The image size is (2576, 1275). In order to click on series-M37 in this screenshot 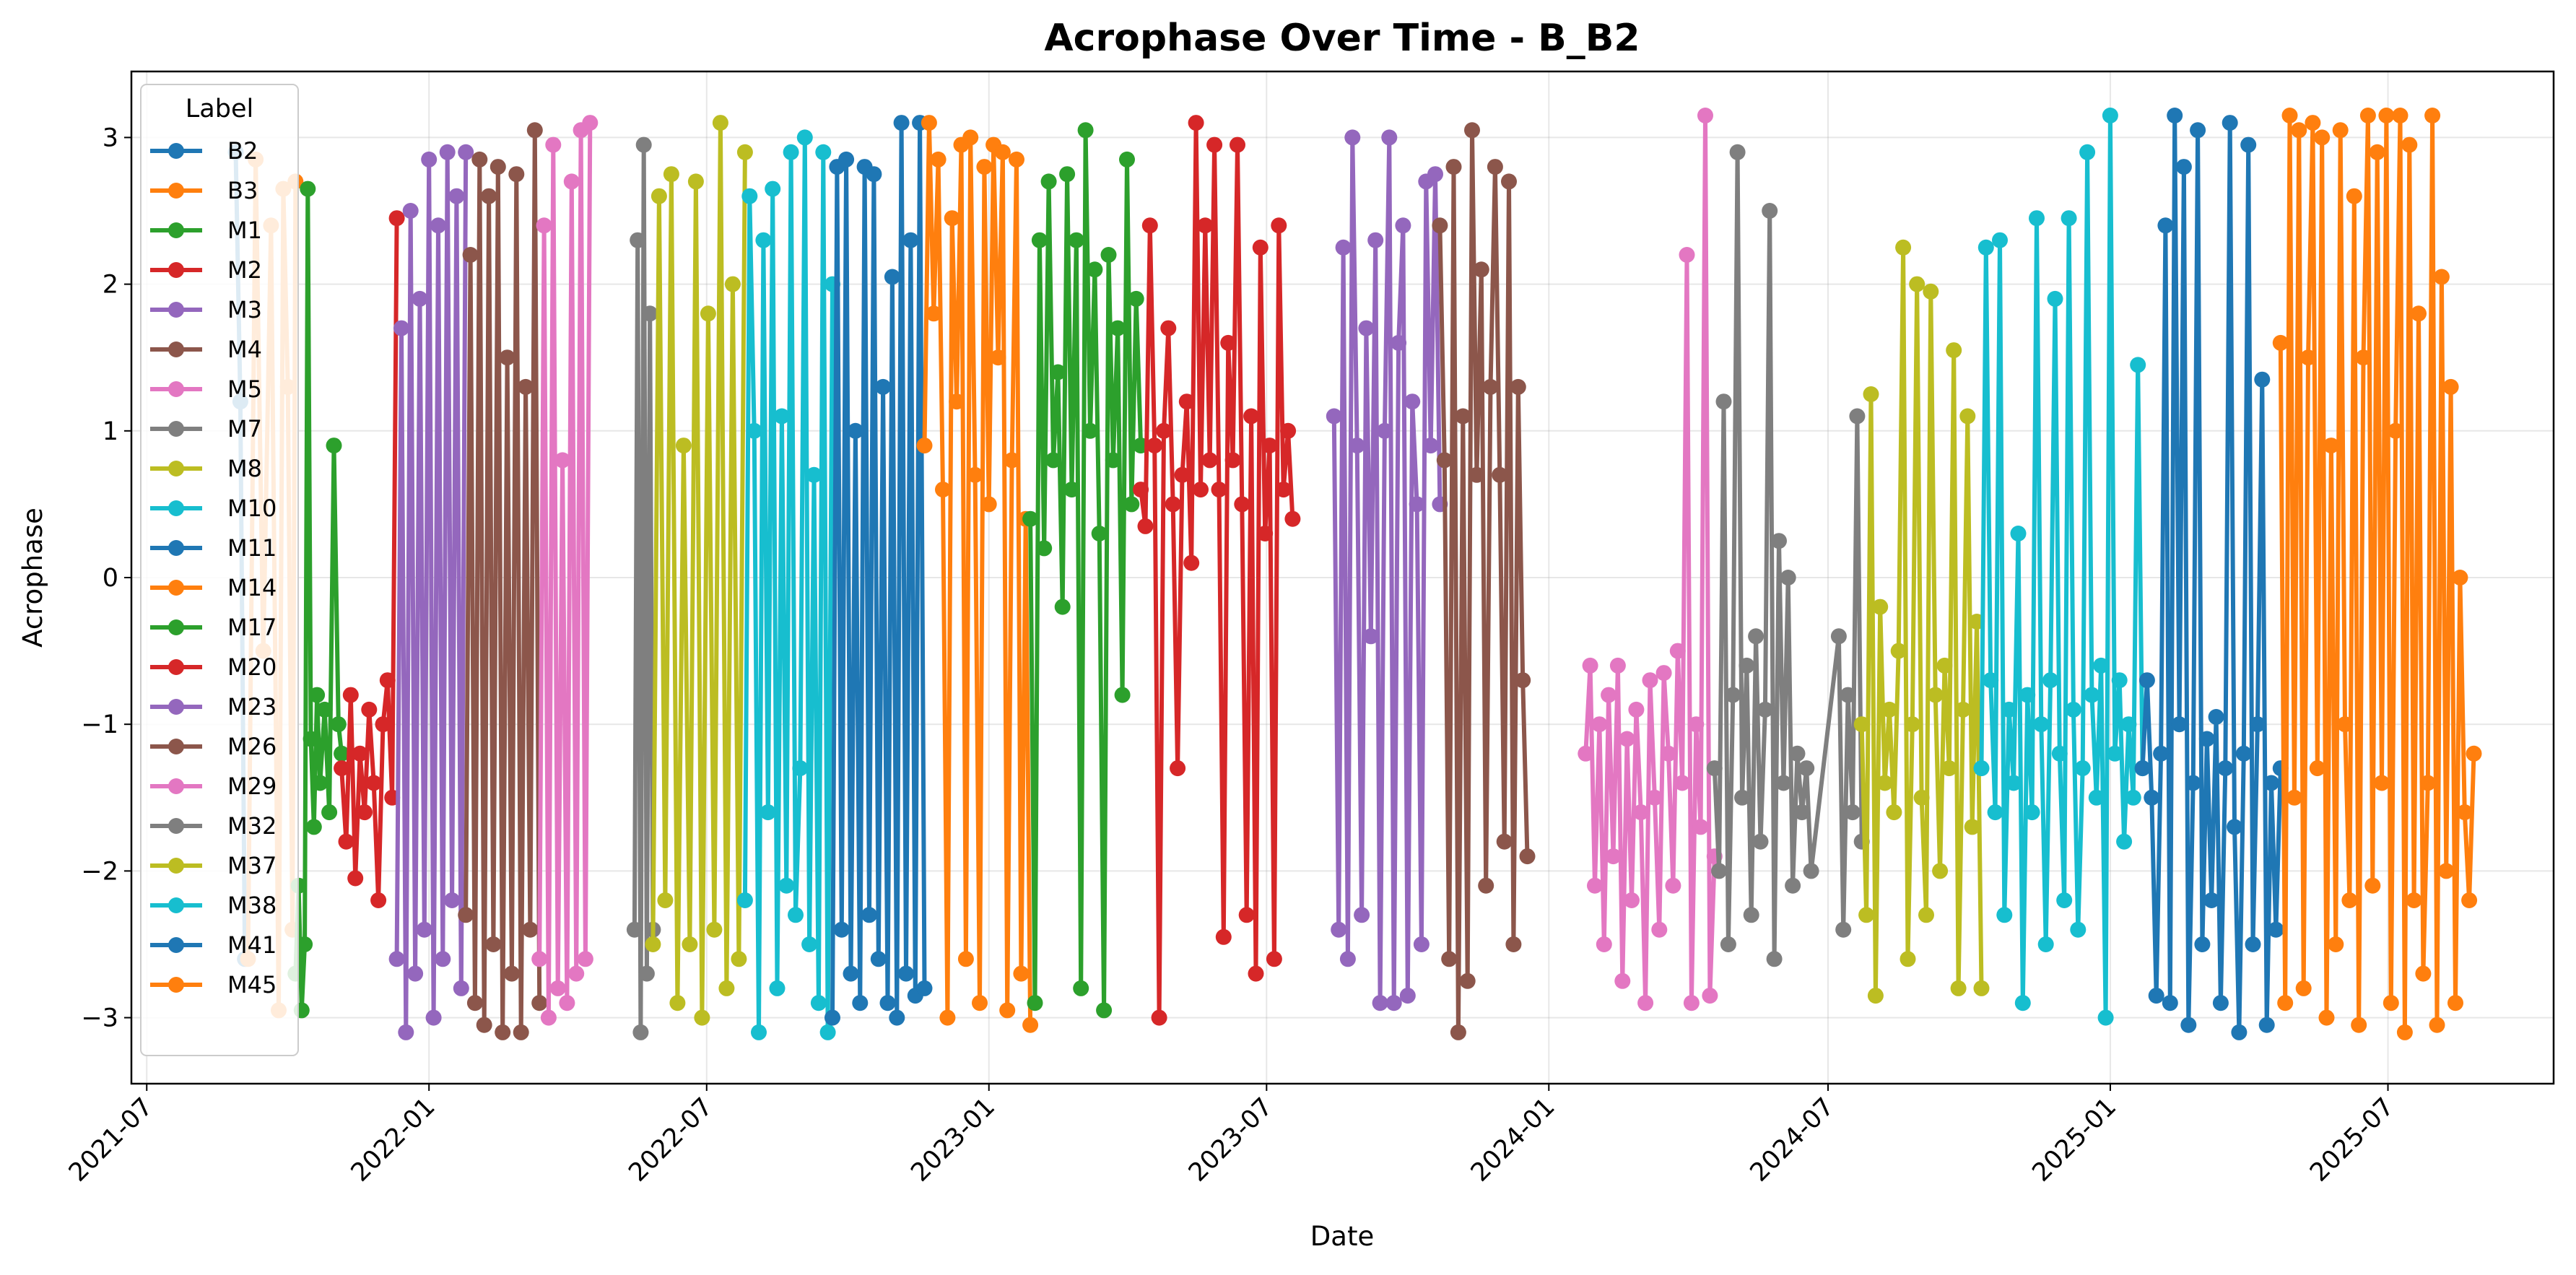, I will do `click(1921, 621)`.